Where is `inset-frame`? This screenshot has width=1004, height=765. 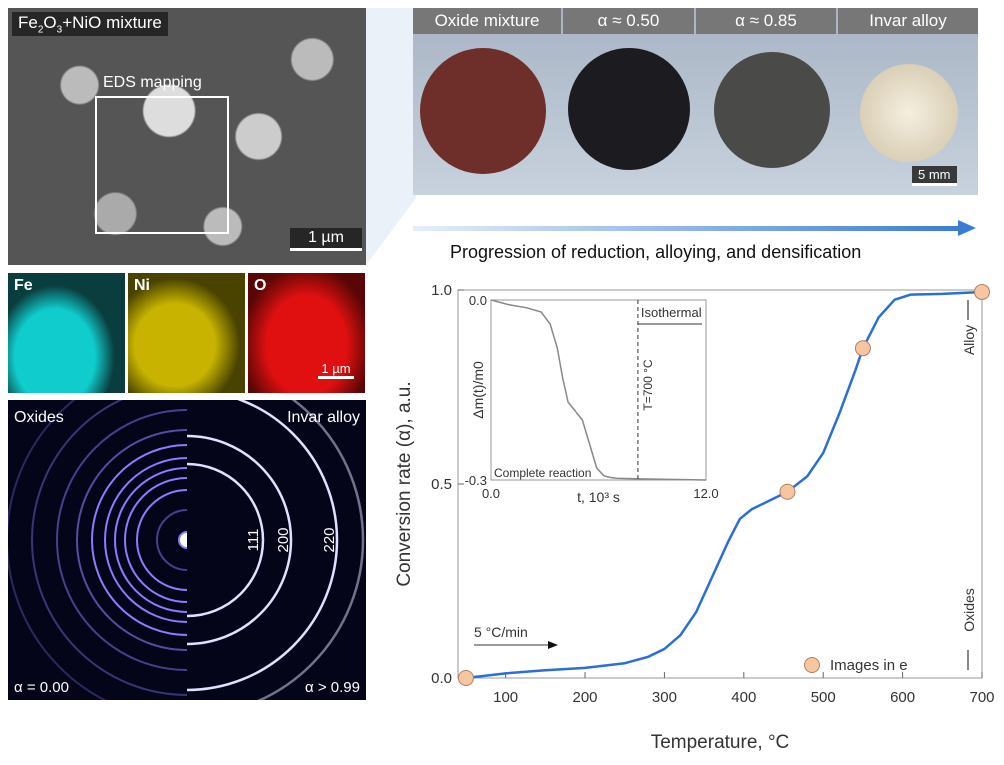
inset-frame is located at coordinates (598, 390).